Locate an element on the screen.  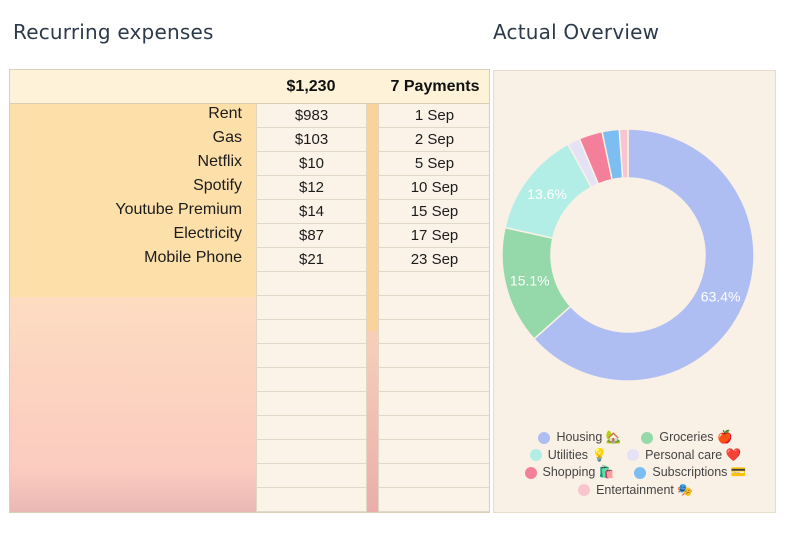
expense-amount: $21 is located at coordinates (311, 259).